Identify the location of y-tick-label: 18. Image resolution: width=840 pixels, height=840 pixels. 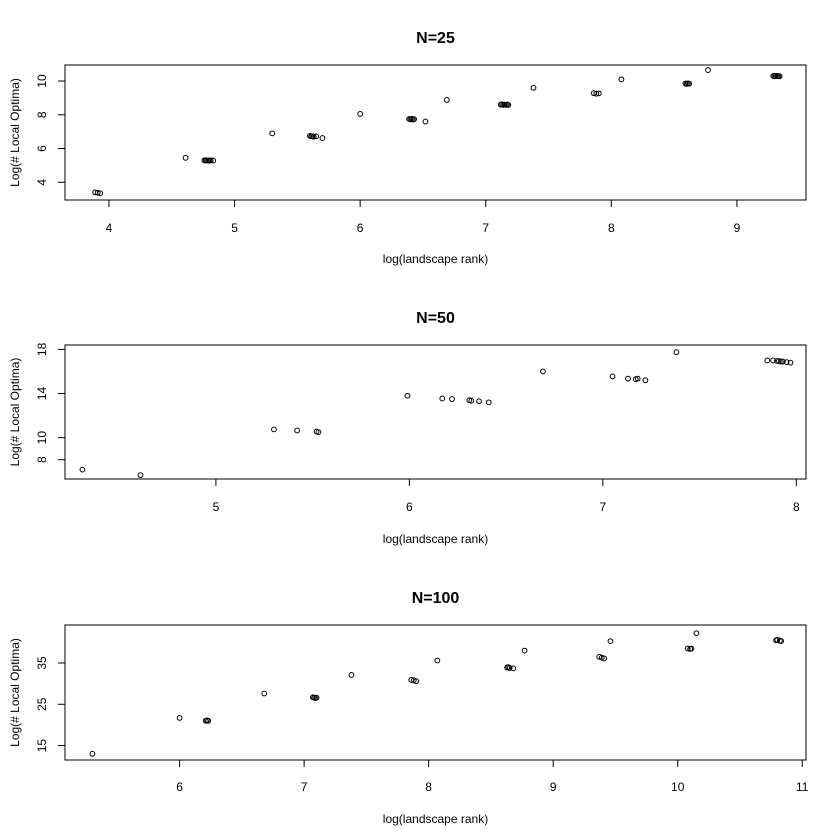
(42, 349).